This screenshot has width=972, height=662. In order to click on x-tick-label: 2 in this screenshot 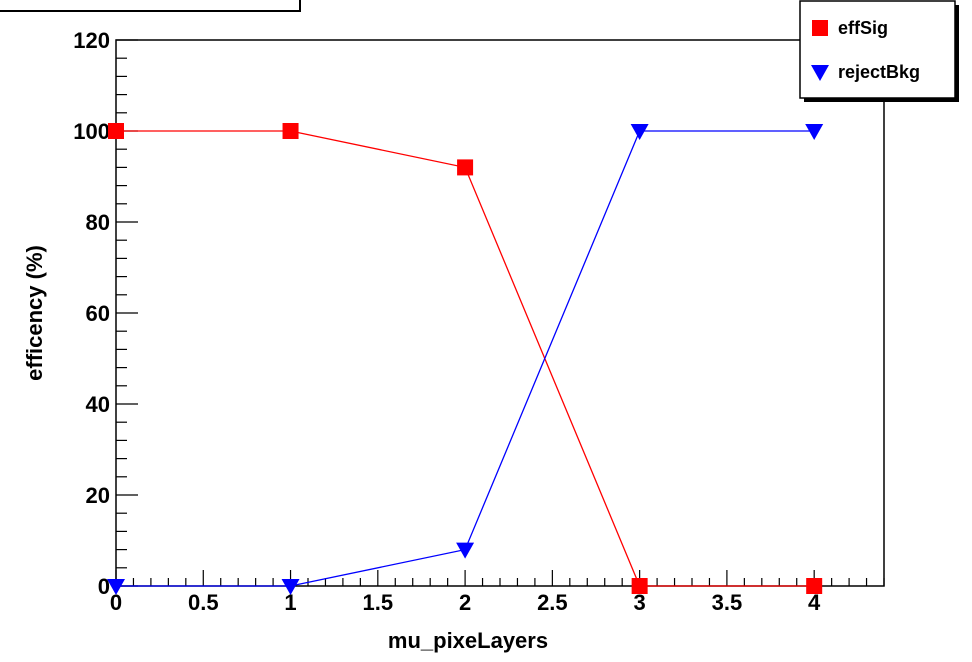, I will do `click(465, 602)`.